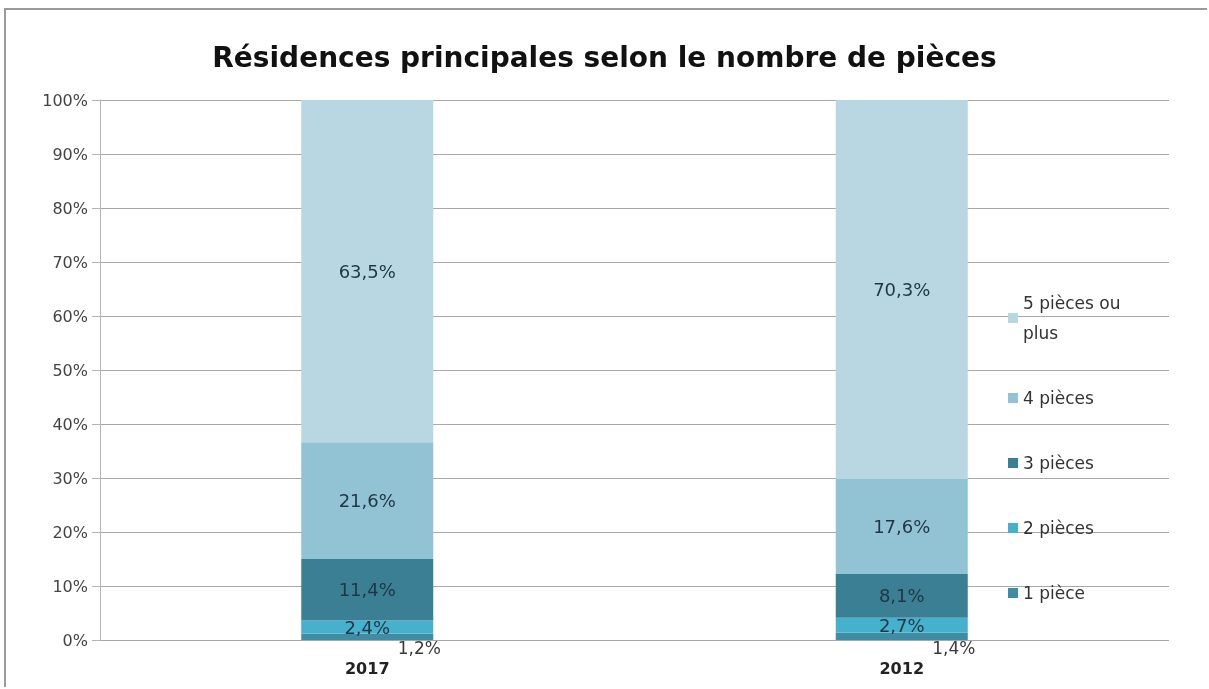 Image resolution: width=1209 pixels, height=689 pixels. Describe the element at coordinates (70, 262) in the screenshot. I see `y-tick-label: 70%` at that location.